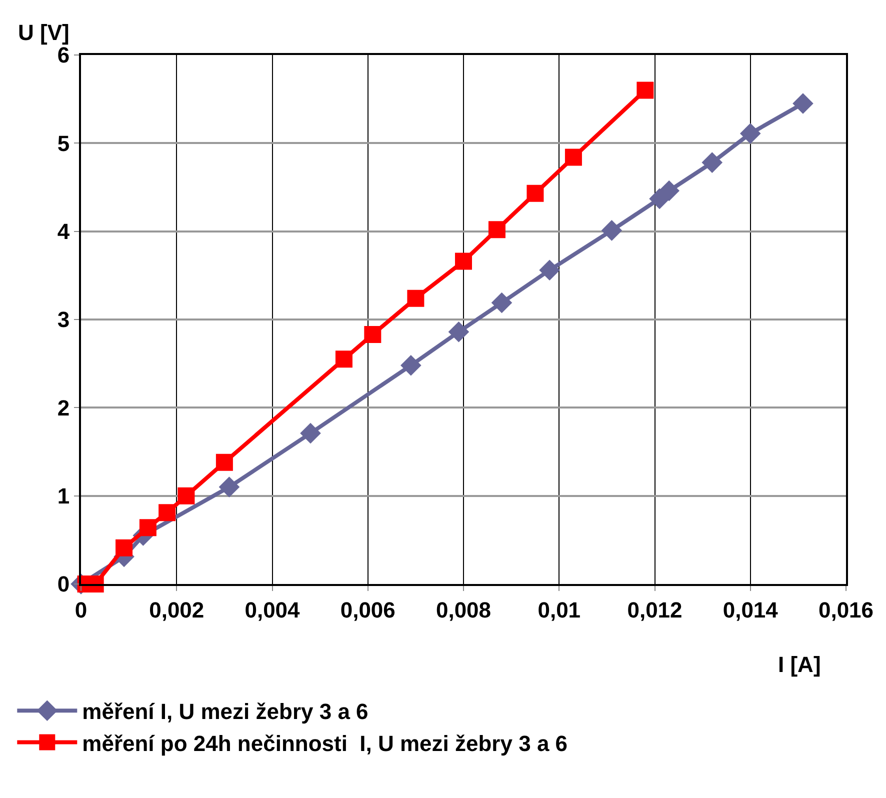 This screenshot has height=798, width=886. Describe the element at coordinates (63, 496) in the screenshot. I see `y-tick-label: 1` at that location.